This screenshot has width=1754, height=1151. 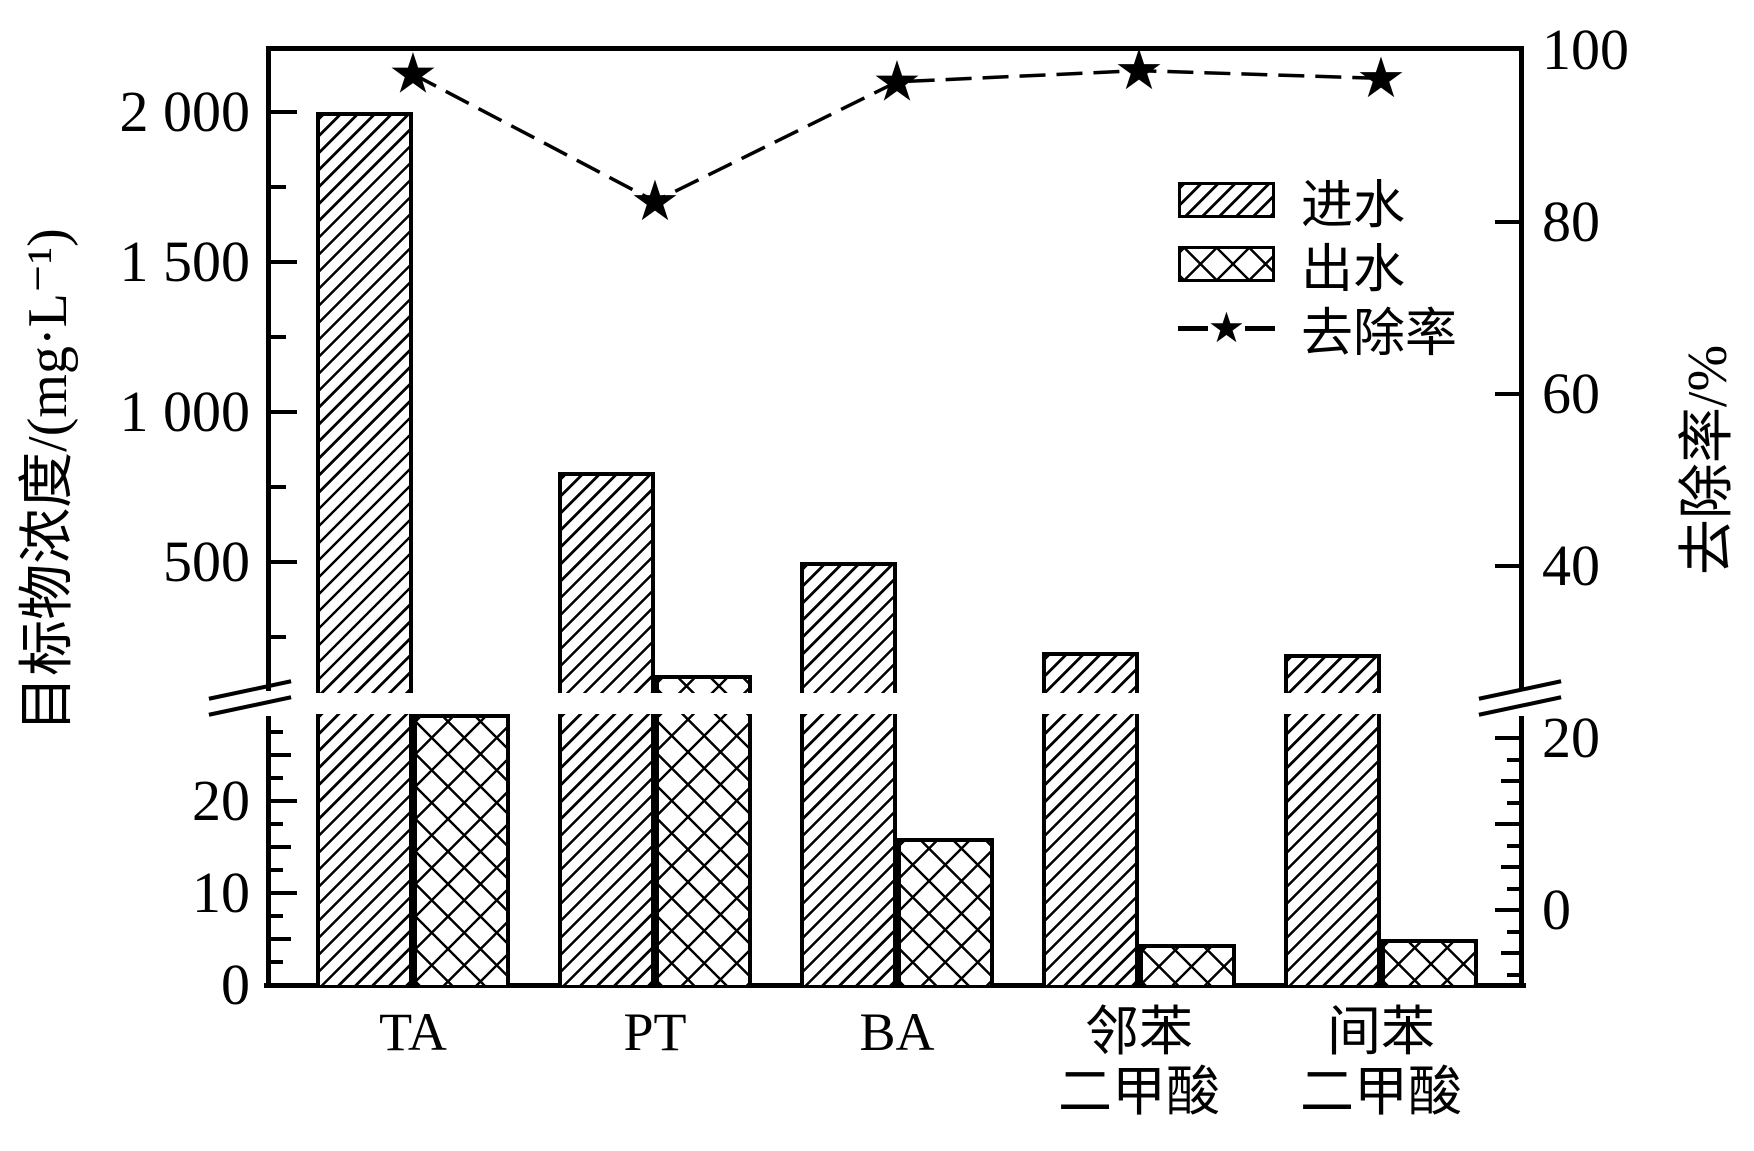 What do you see at coordinates (364, 849) in the screenshot?
I see `bar-influent-1-lower` at bounding box center [364, 849].